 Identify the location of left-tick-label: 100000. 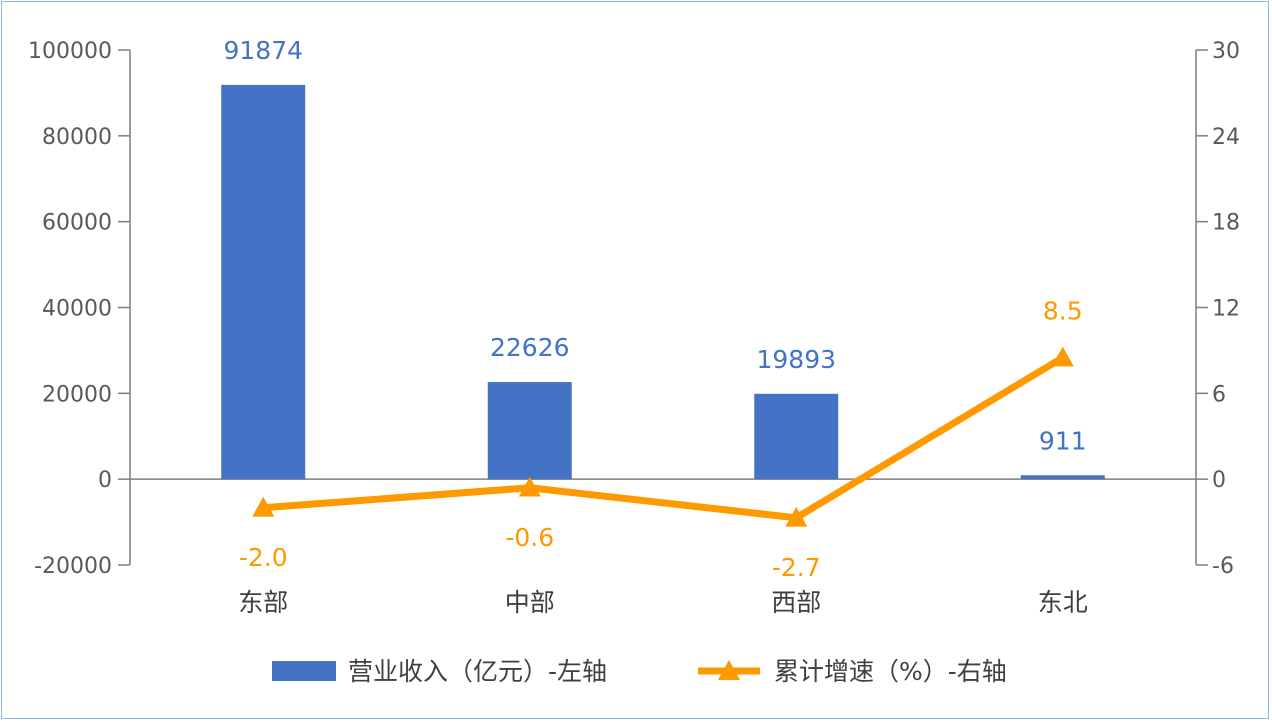
(70, 51).